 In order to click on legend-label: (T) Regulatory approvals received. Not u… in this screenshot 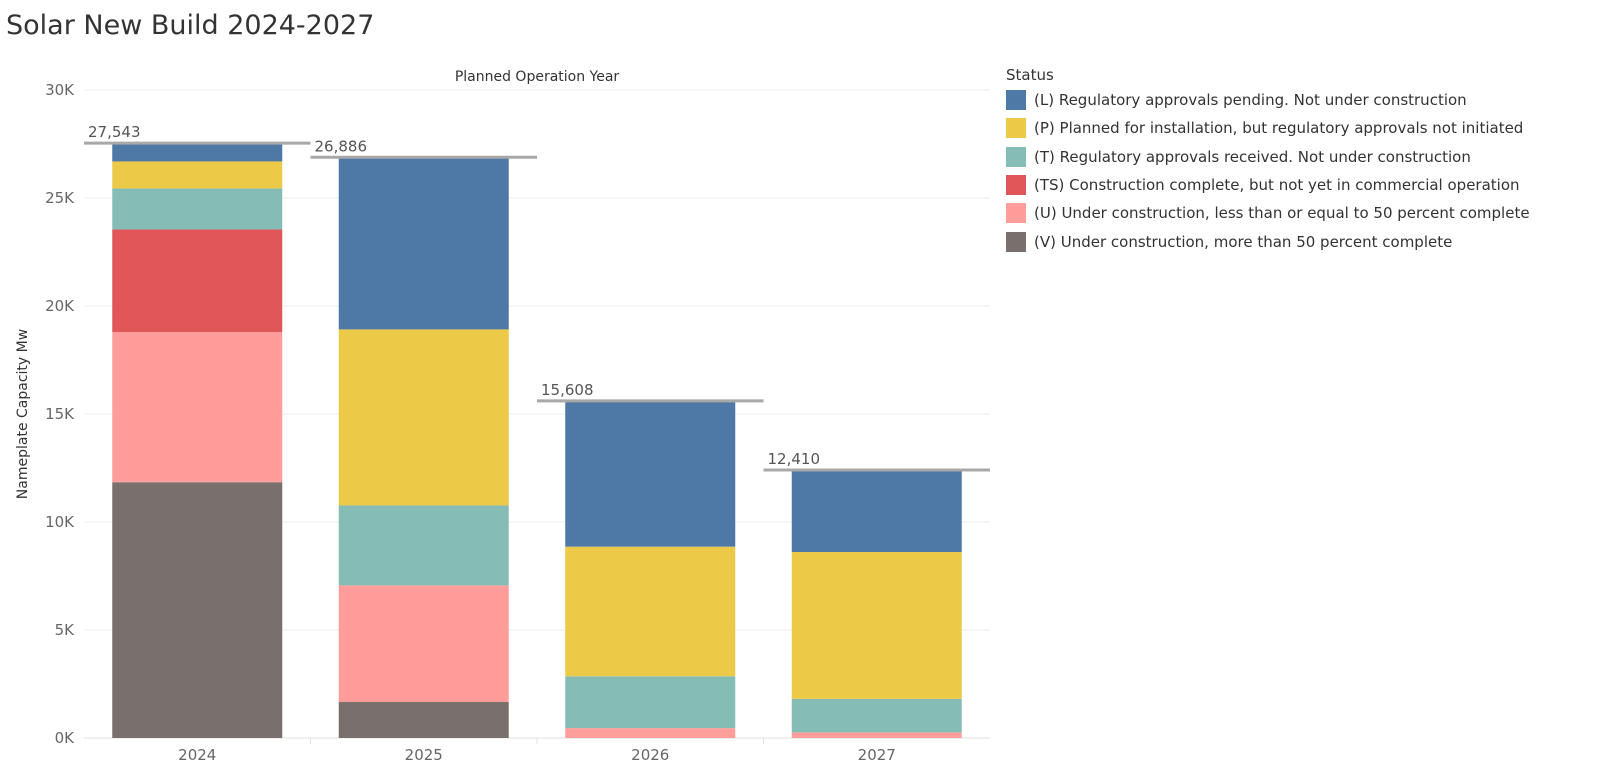, I will do `click(1252, 156)`.